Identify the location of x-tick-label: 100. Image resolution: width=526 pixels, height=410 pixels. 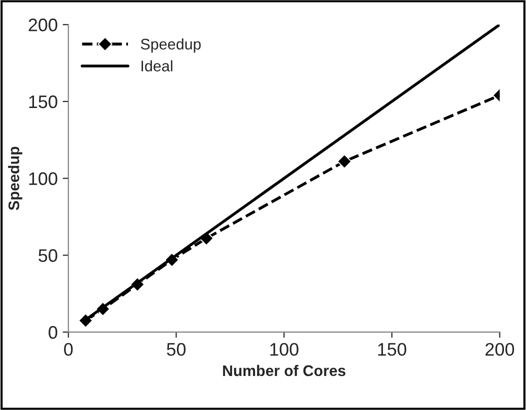
(284, 349).